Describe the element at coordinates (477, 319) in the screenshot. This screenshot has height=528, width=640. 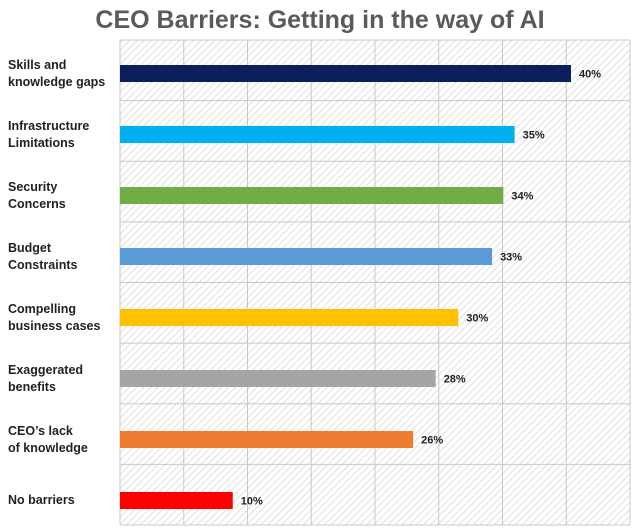
I see `bar-value-label: 30%` at that location.